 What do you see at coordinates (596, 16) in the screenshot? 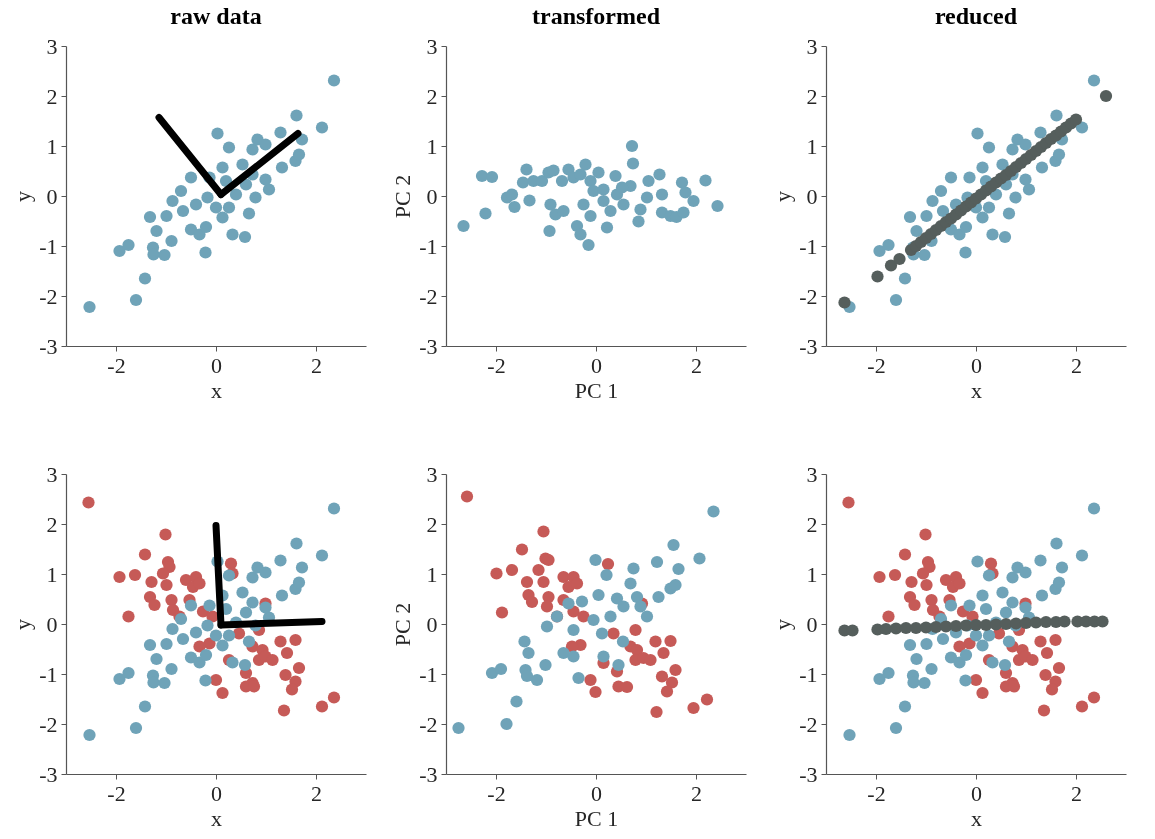
I see `chart-title: transformed` at bounding box center [596, 16].